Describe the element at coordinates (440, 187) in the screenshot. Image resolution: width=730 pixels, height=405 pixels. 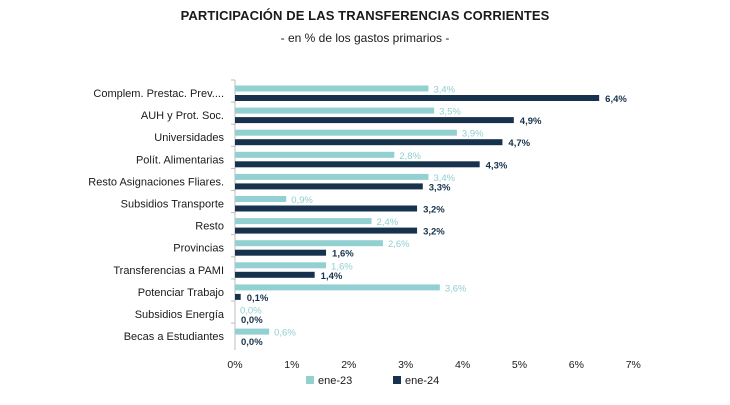
I see `data-label-ene-24: 3,3%` at that location.